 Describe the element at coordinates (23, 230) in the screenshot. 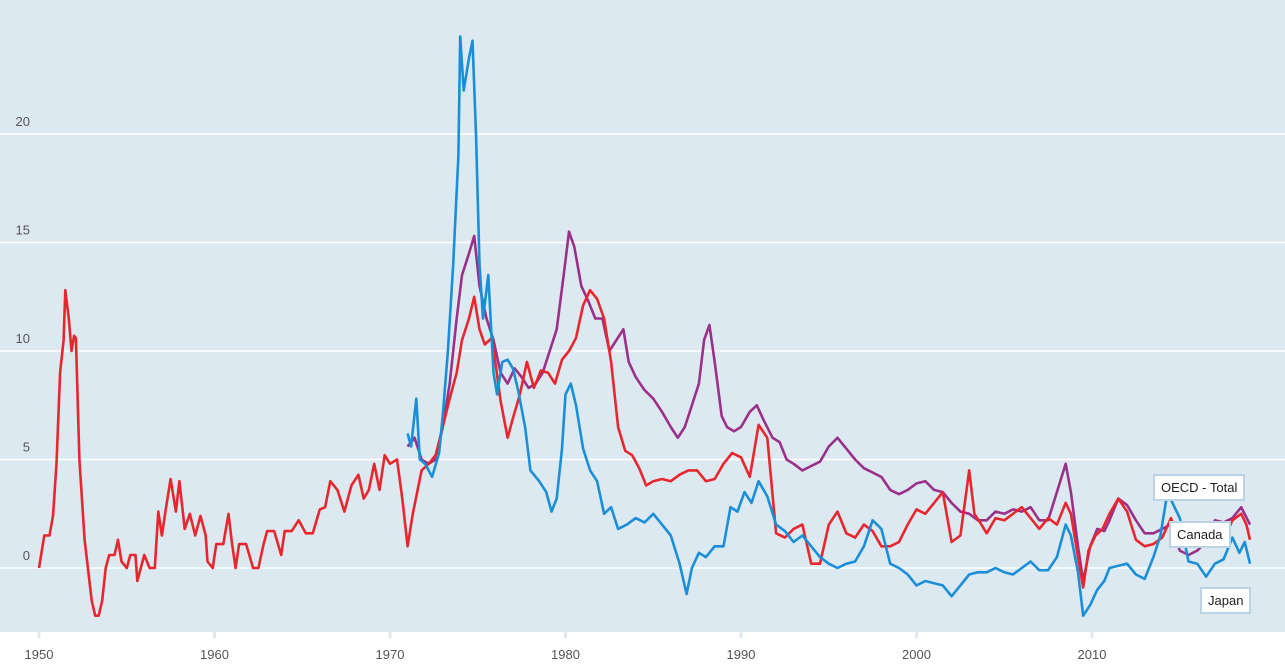

I see `y-tick-label: 15` at that location.